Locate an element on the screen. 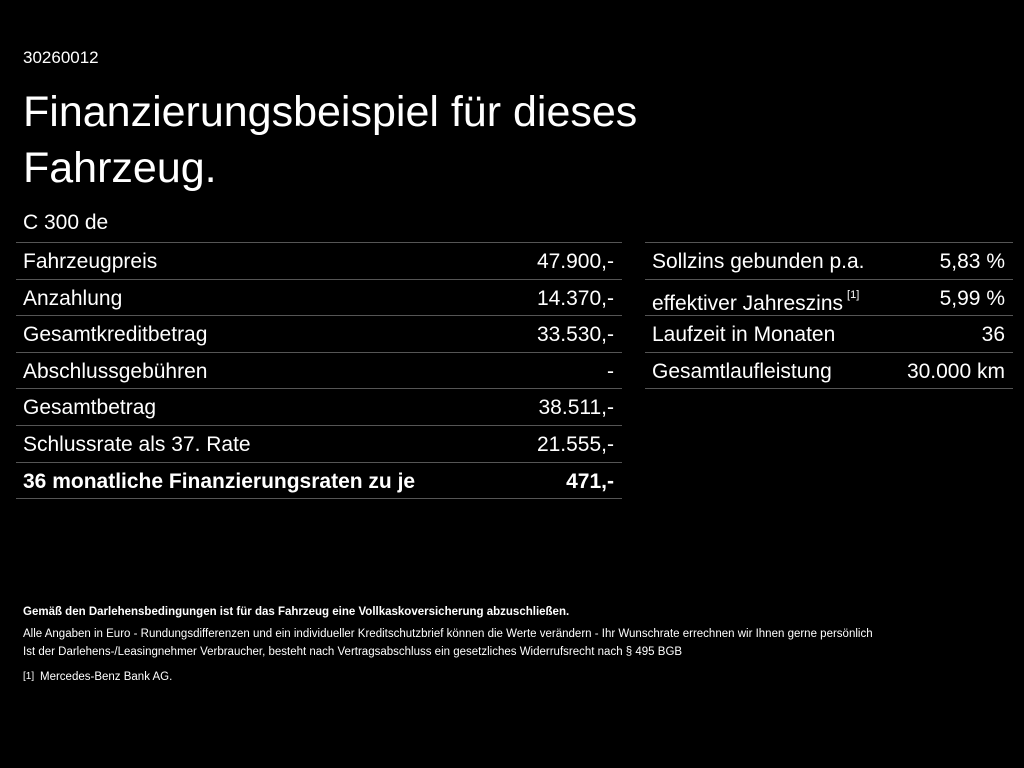 This screenshot has height=768, width=1024. table-row: Anzahlung 14.370,- is located at coordinates (319, 298).